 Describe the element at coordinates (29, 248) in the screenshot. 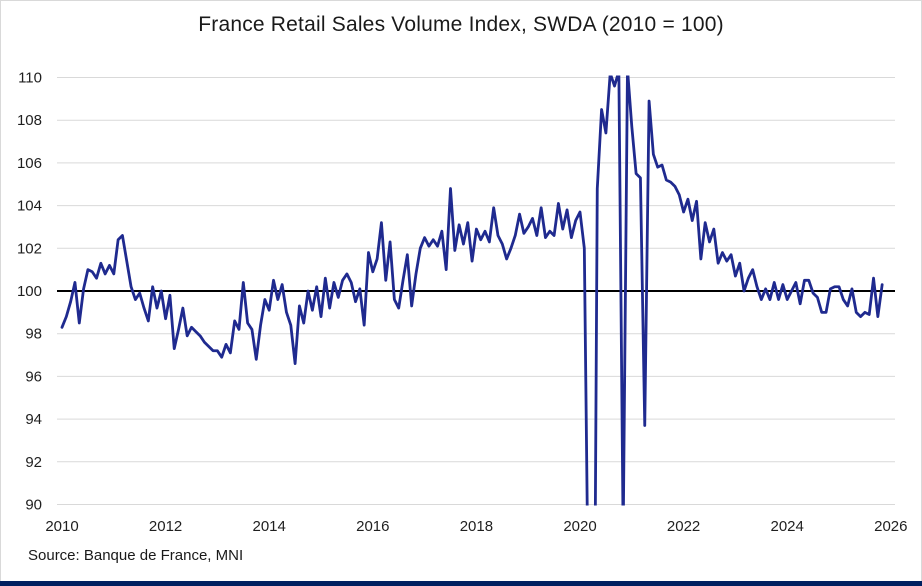

I see `svg-text: 102` at that location.